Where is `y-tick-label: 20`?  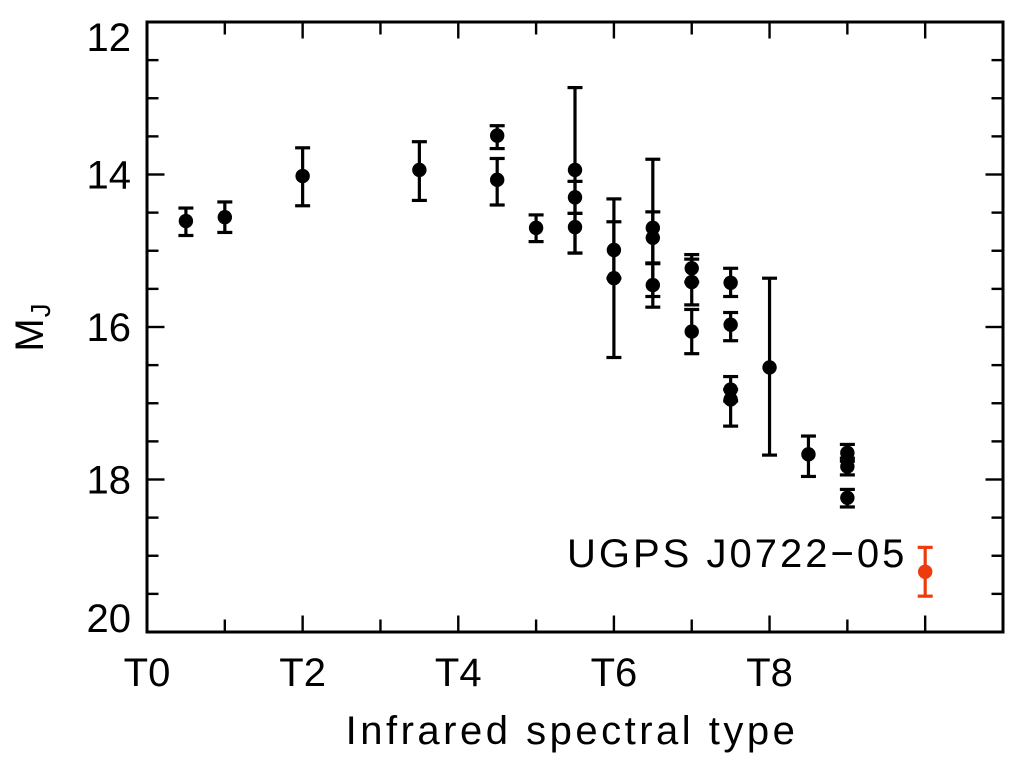 y-tick-label: 20 is located at coordinates (109, 619).